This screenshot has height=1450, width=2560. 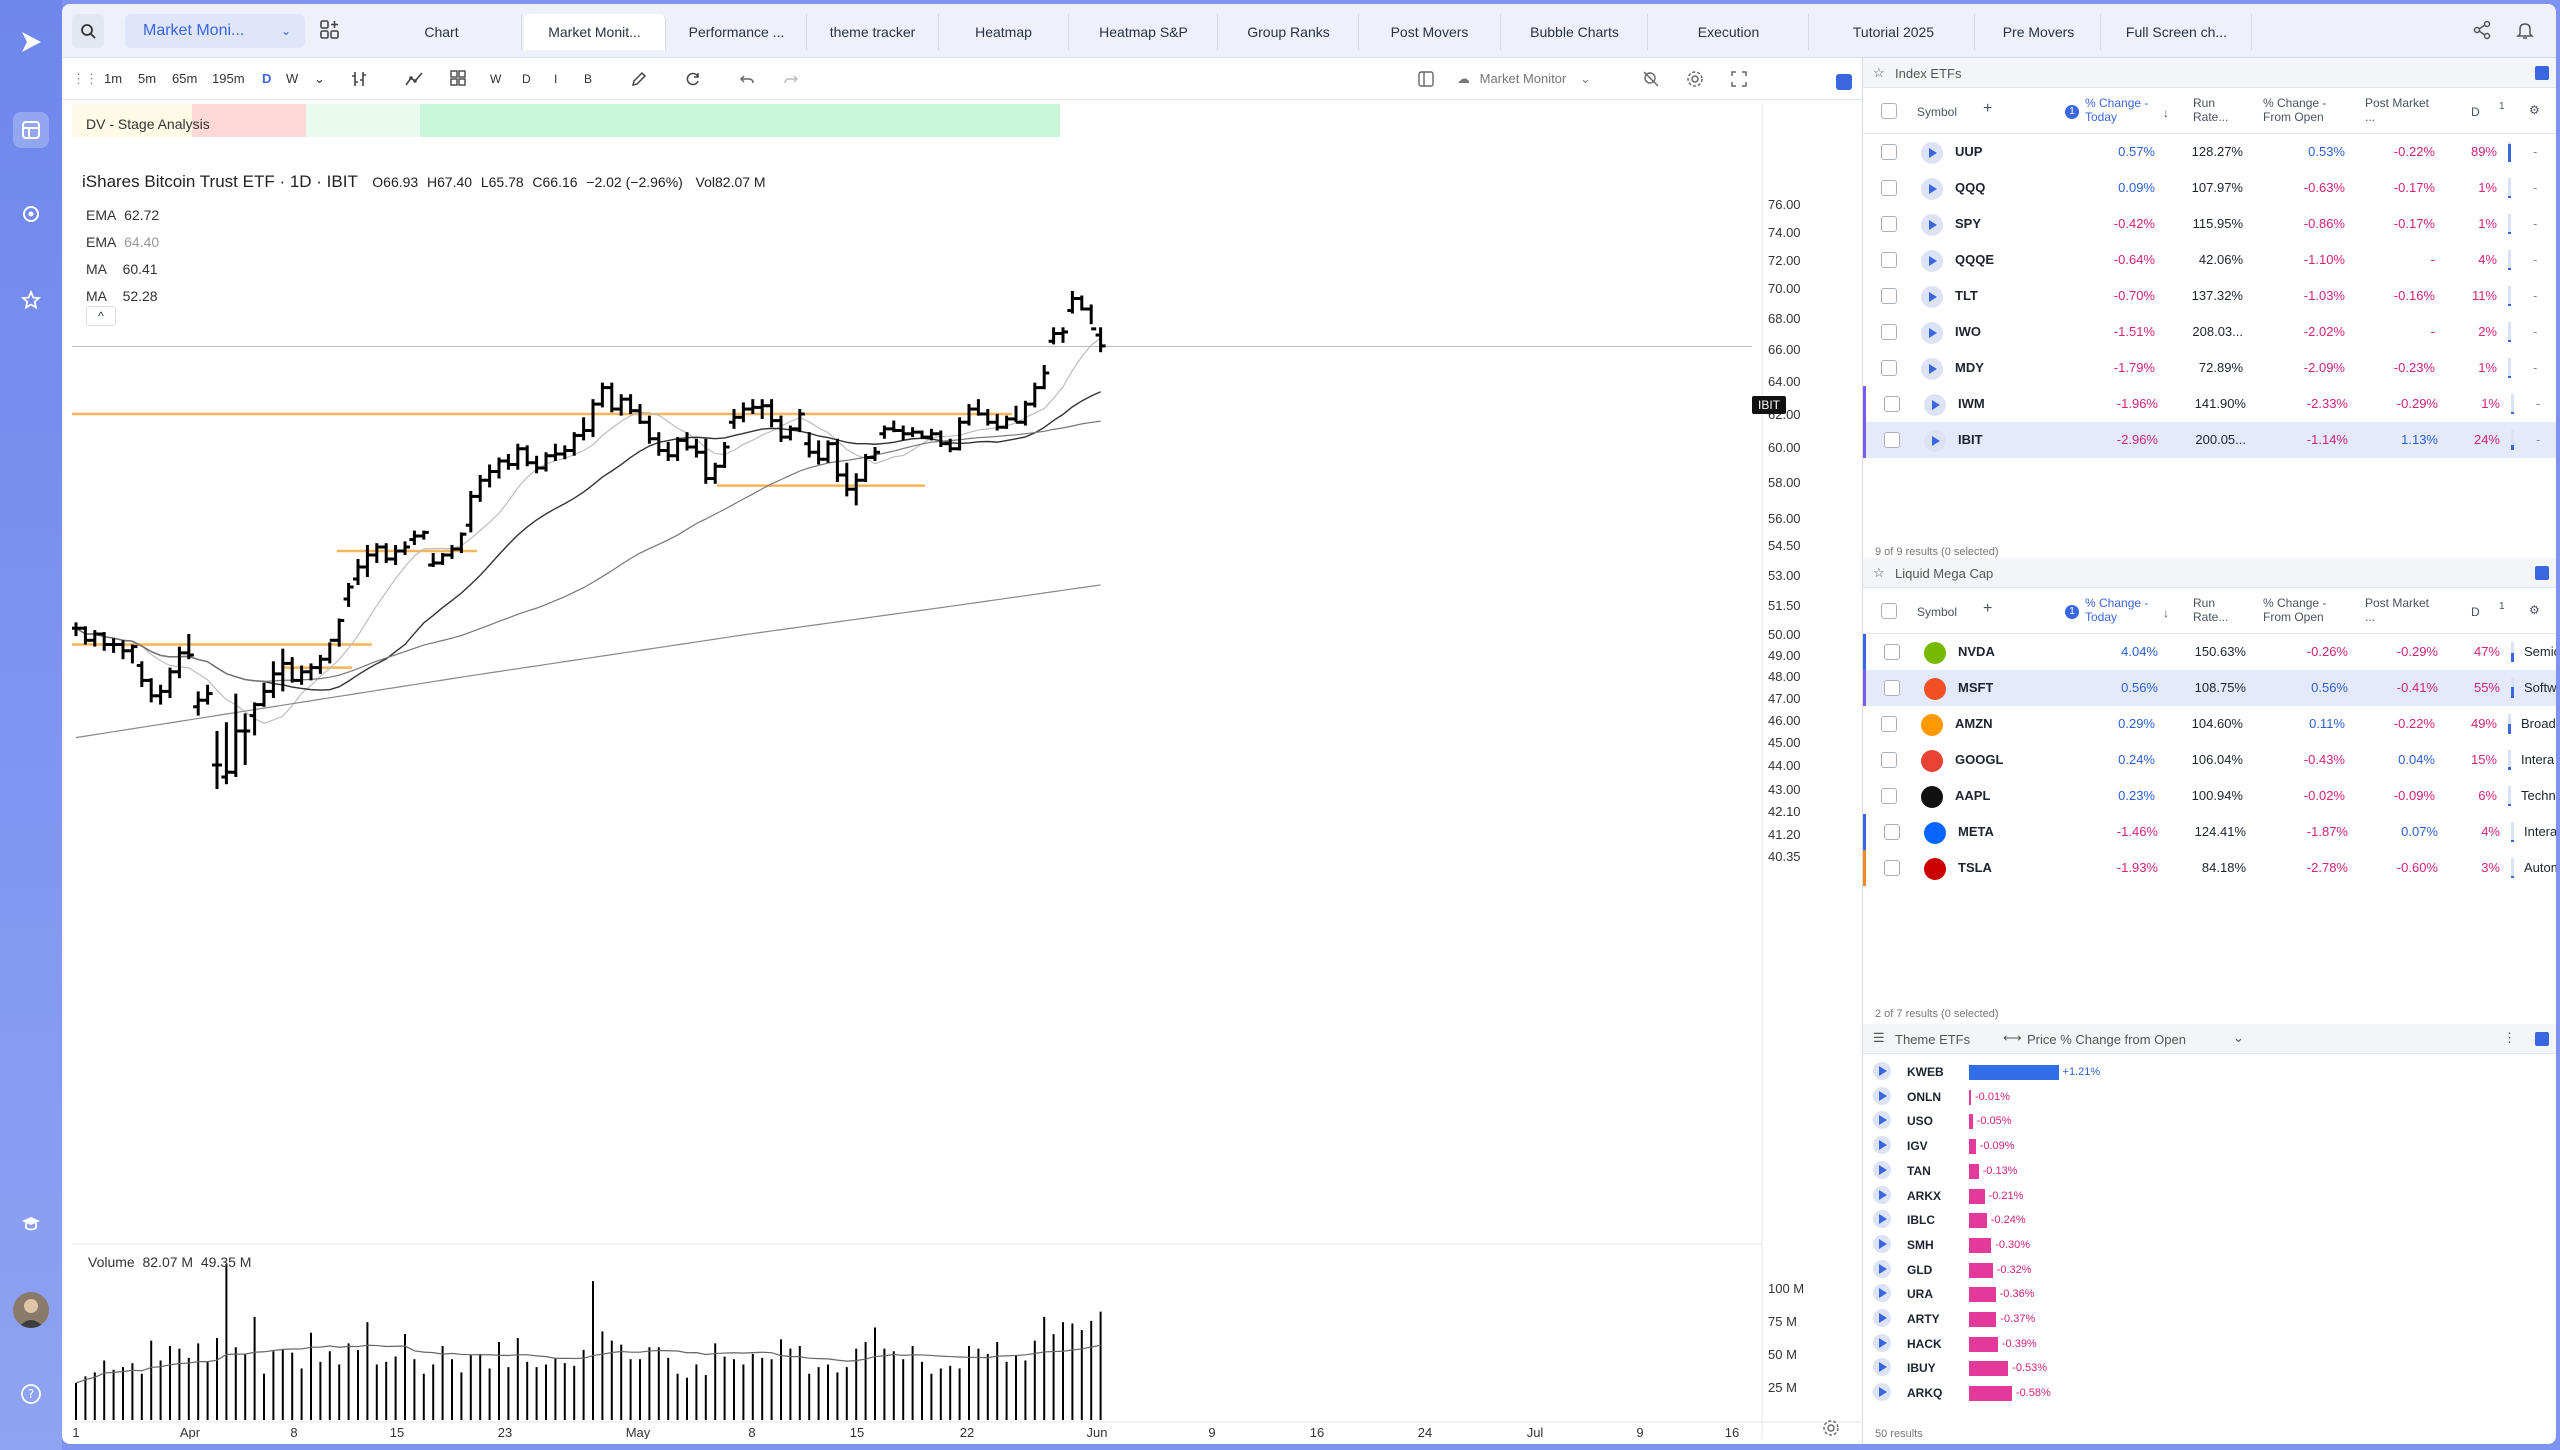 What do you see at coordinates (2526, 31) in the screenshot?
I see `bell-icon` at bounding box center [2526, 31].